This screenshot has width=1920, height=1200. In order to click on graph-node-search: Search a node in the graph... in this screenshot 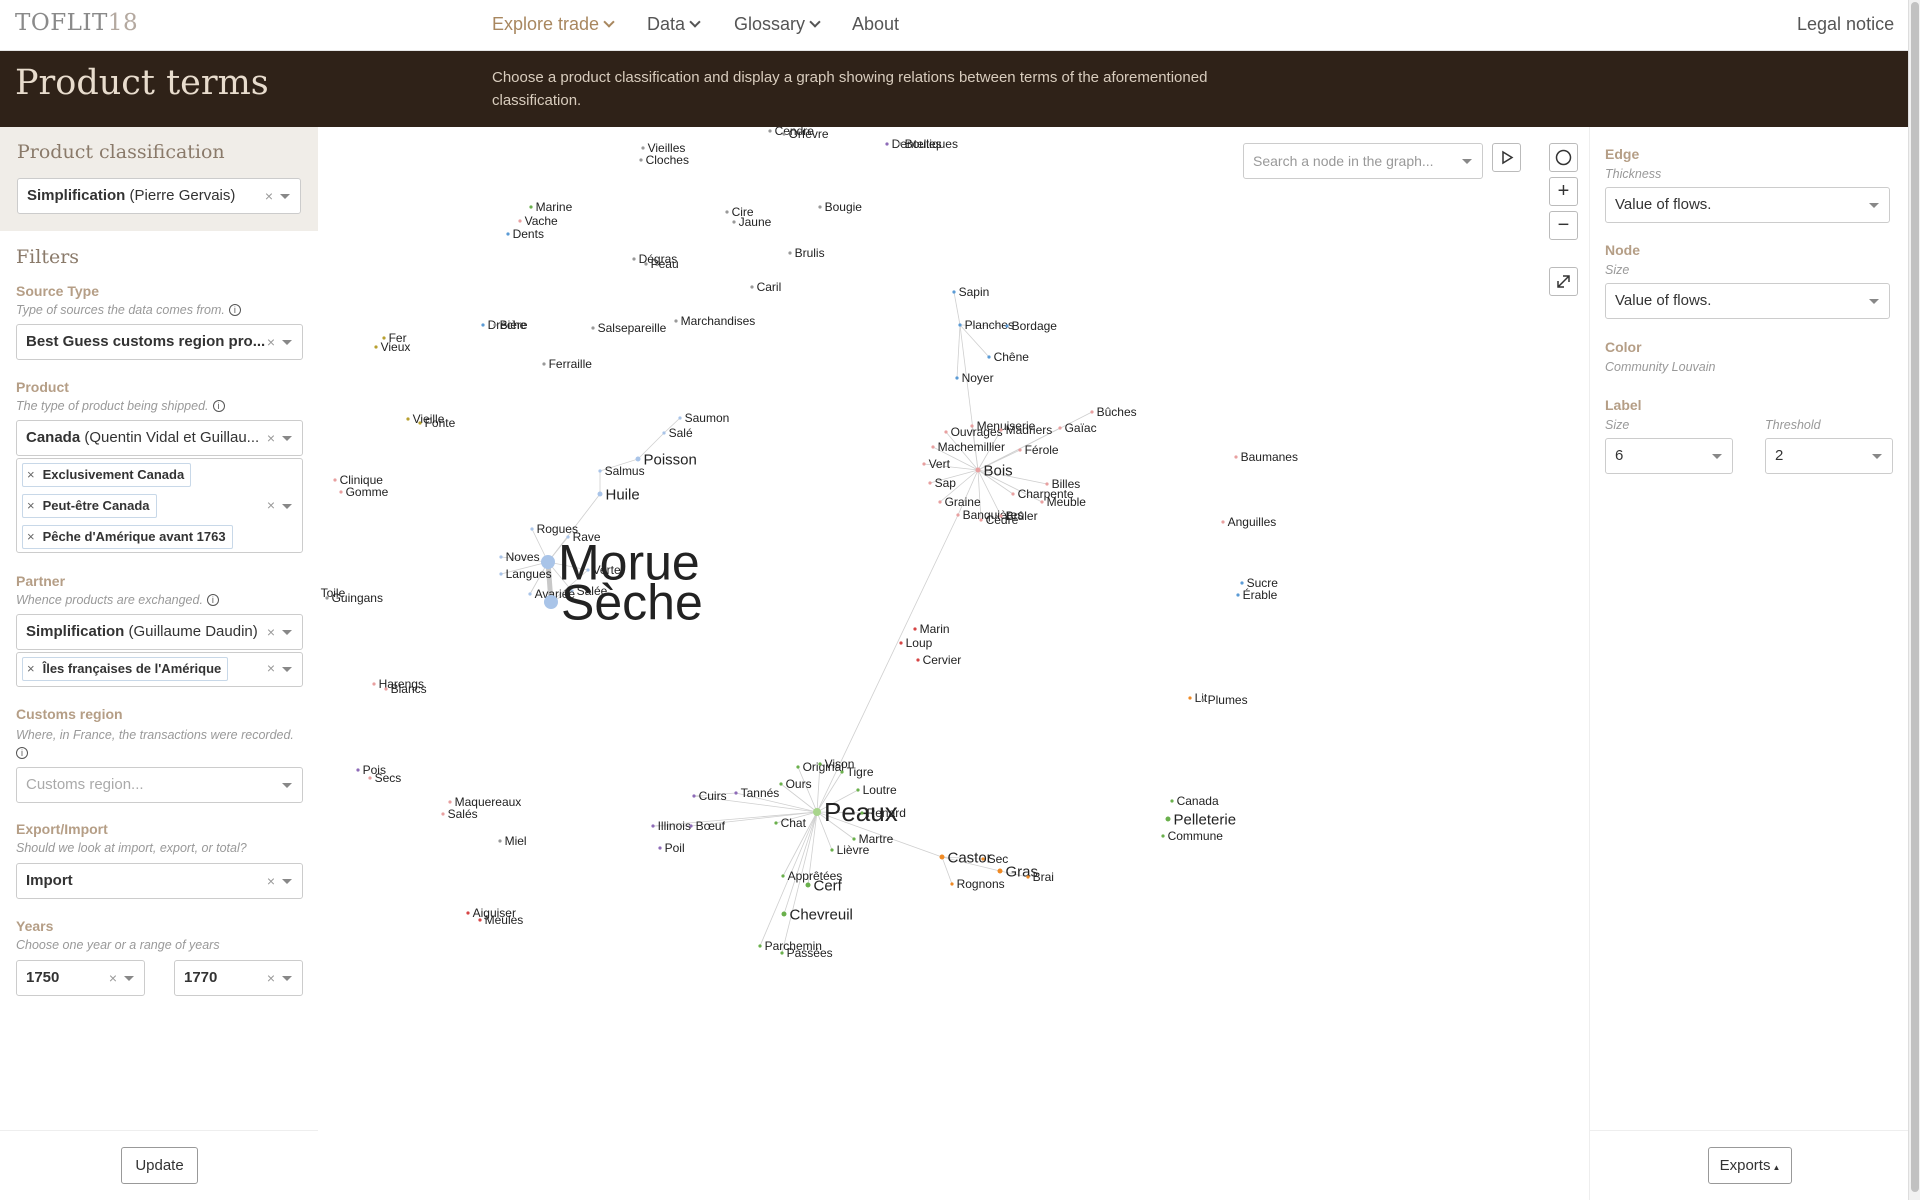, I will do `click(1363, 161)`.